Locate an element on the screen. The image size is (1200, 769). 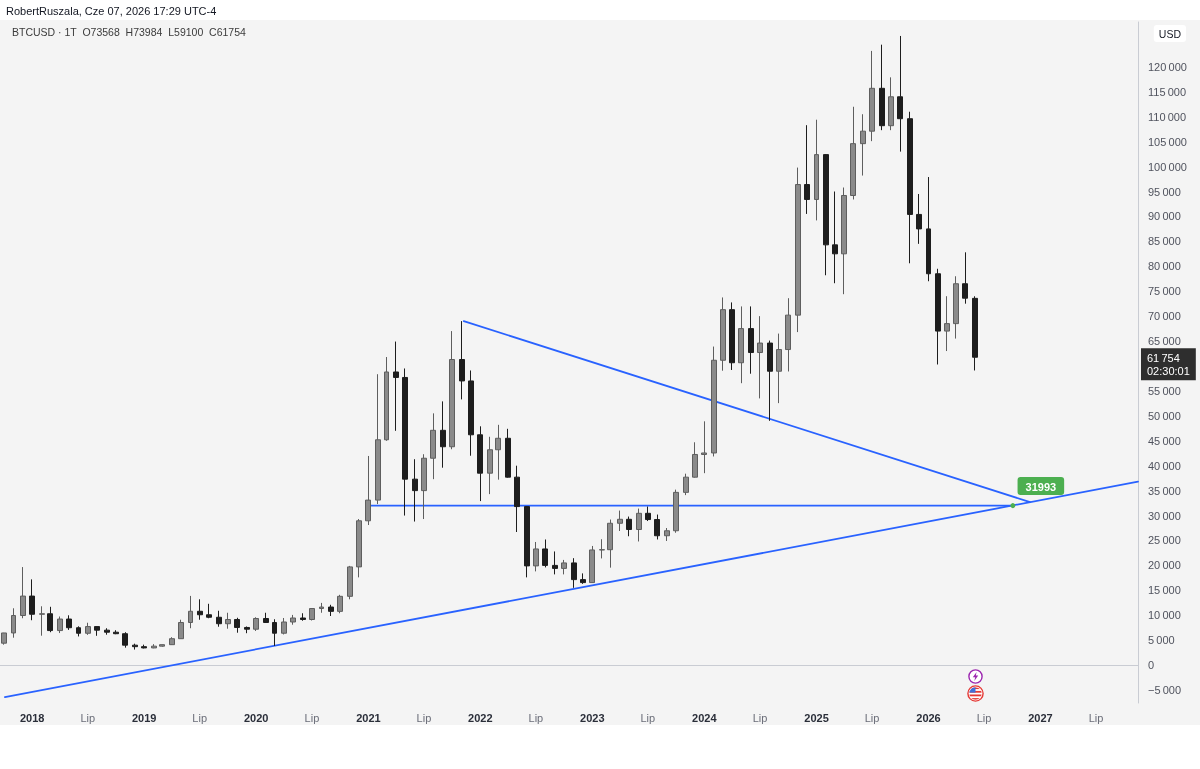
y-tick-label: 0 is located at coordinates (1151, 665).